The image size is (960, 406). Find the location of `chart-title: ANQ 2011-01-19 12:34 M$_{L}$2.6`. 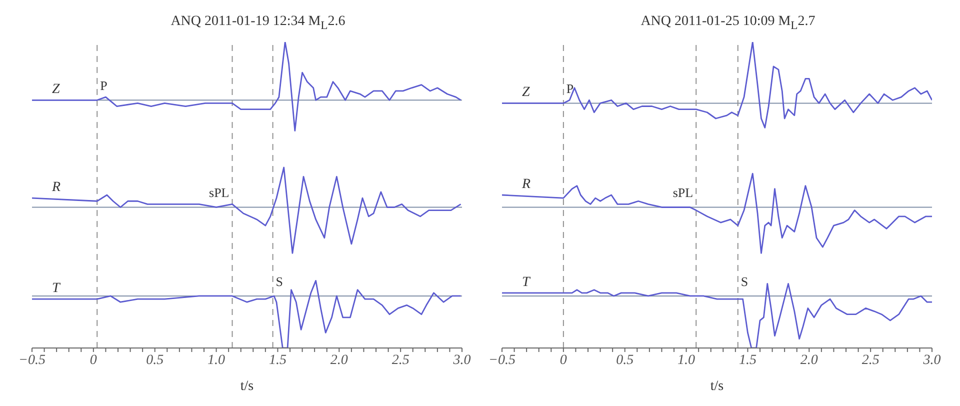

chart-title: ANQ 2011-01-19 12:34 M$_{L}$2.6 is located at coordinates (258, 23).